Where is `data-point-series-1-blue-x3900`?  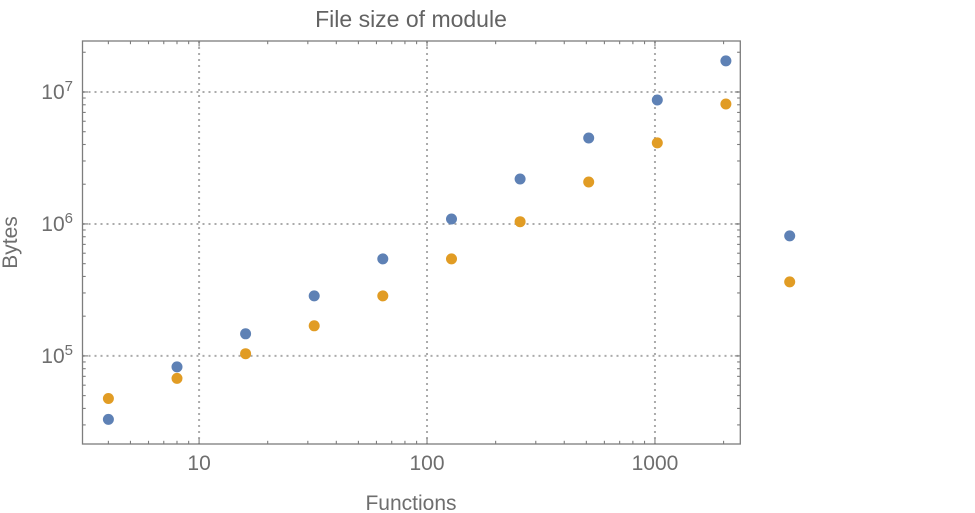 data-point-series-1-blue-x3900 is located at coordinates (790, 236).